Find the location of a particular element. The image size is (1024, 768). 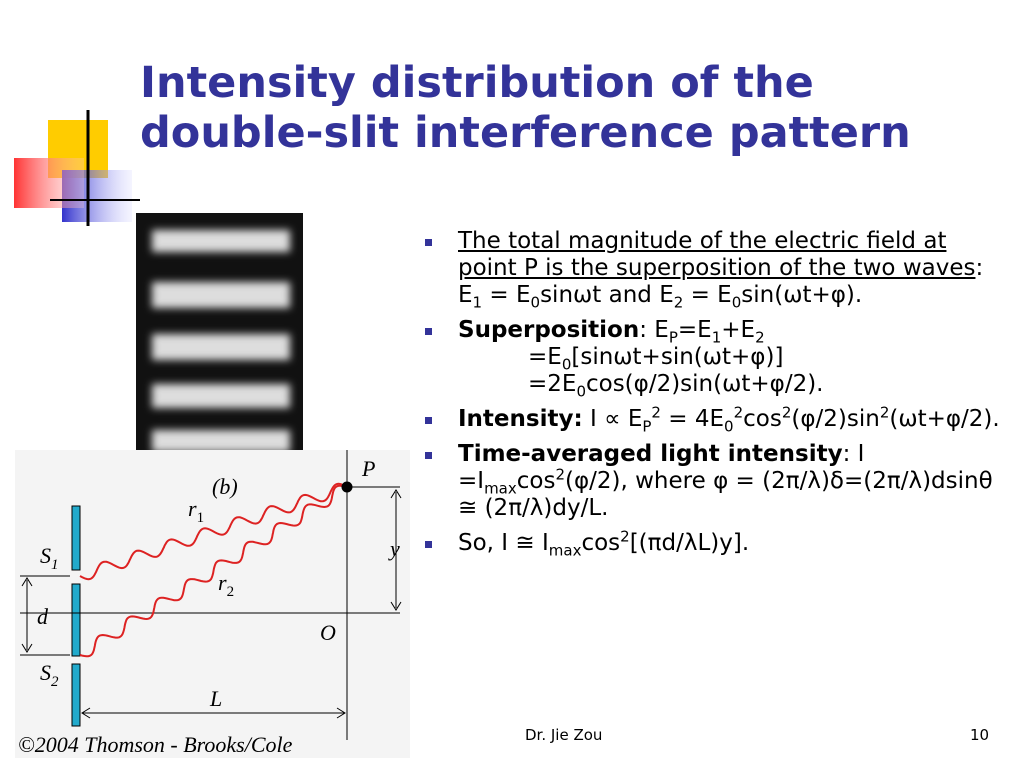

text: So, I ≅ I is located at coordinates (503, 543).